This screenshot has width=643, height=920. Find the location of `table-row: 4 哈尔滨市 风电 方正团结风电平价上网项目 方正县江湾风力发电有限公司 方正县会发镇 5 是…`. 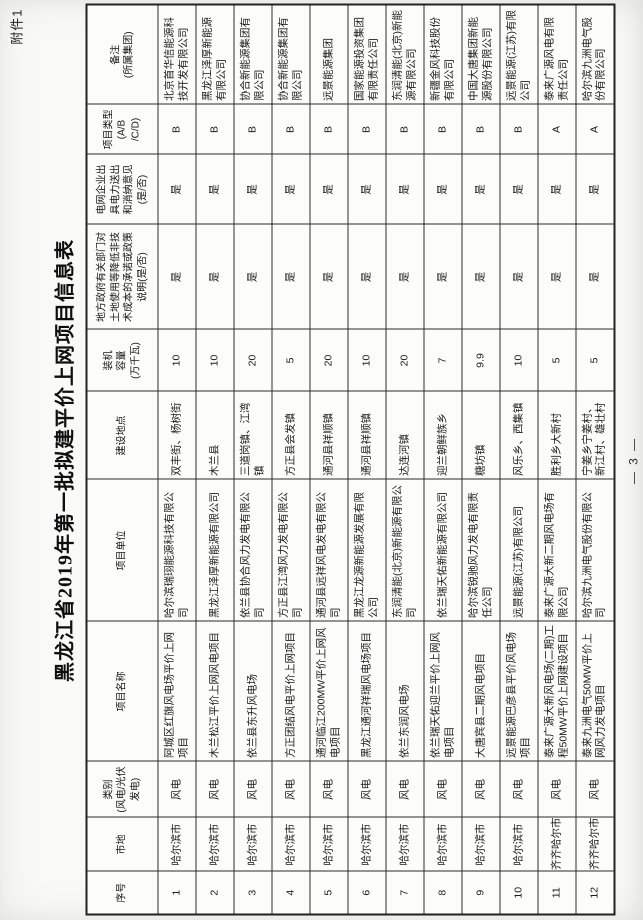

table-row: 4 哈尔滨市 风电 方正团结风电平价上网项目 方正县江湾风力发电有限公司 方正县会发镇 5 是… is located at coordinates (290, 459).